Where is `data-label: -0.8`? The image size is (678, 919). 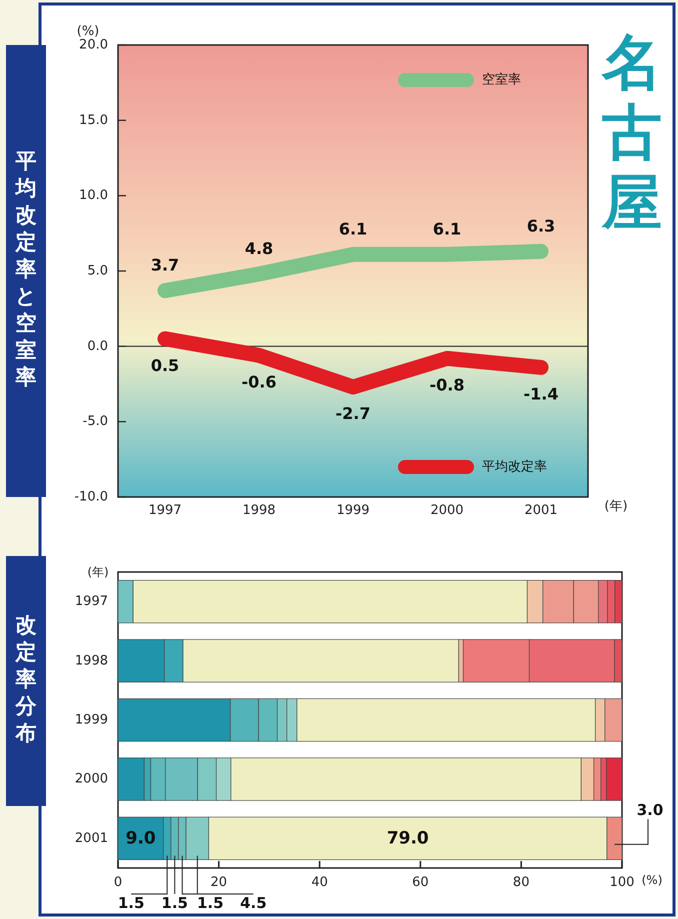
data-label: -0.8 is located at coordinates (447, 384).